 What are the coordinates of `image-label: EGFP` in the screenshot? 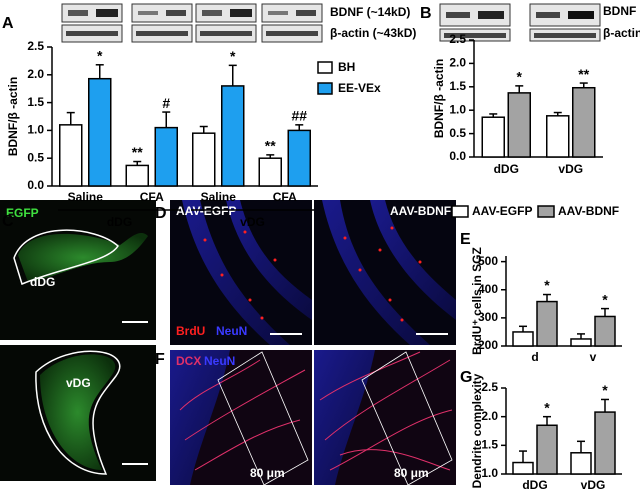 It's located at (22, 213).